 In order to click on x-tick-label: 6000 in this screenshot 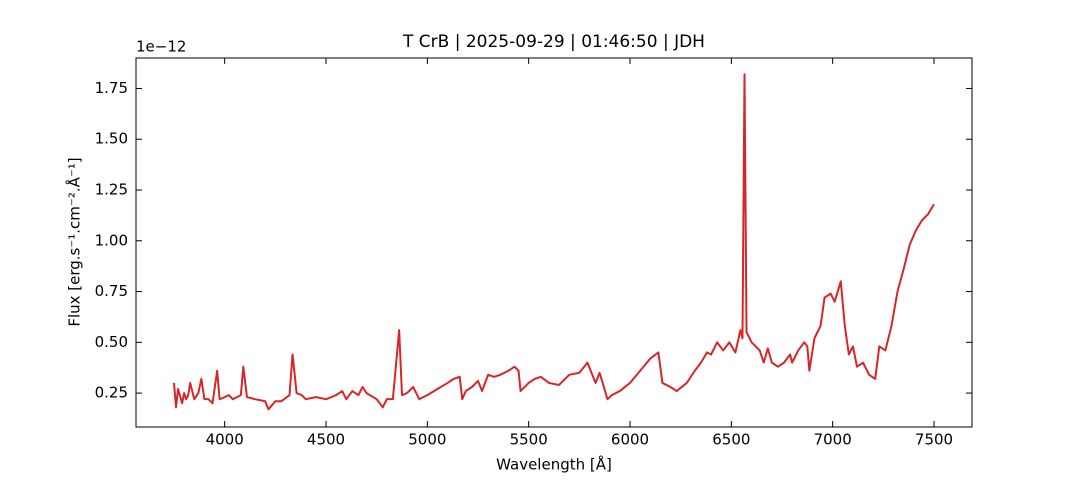, I will do `click(630, 440)`.